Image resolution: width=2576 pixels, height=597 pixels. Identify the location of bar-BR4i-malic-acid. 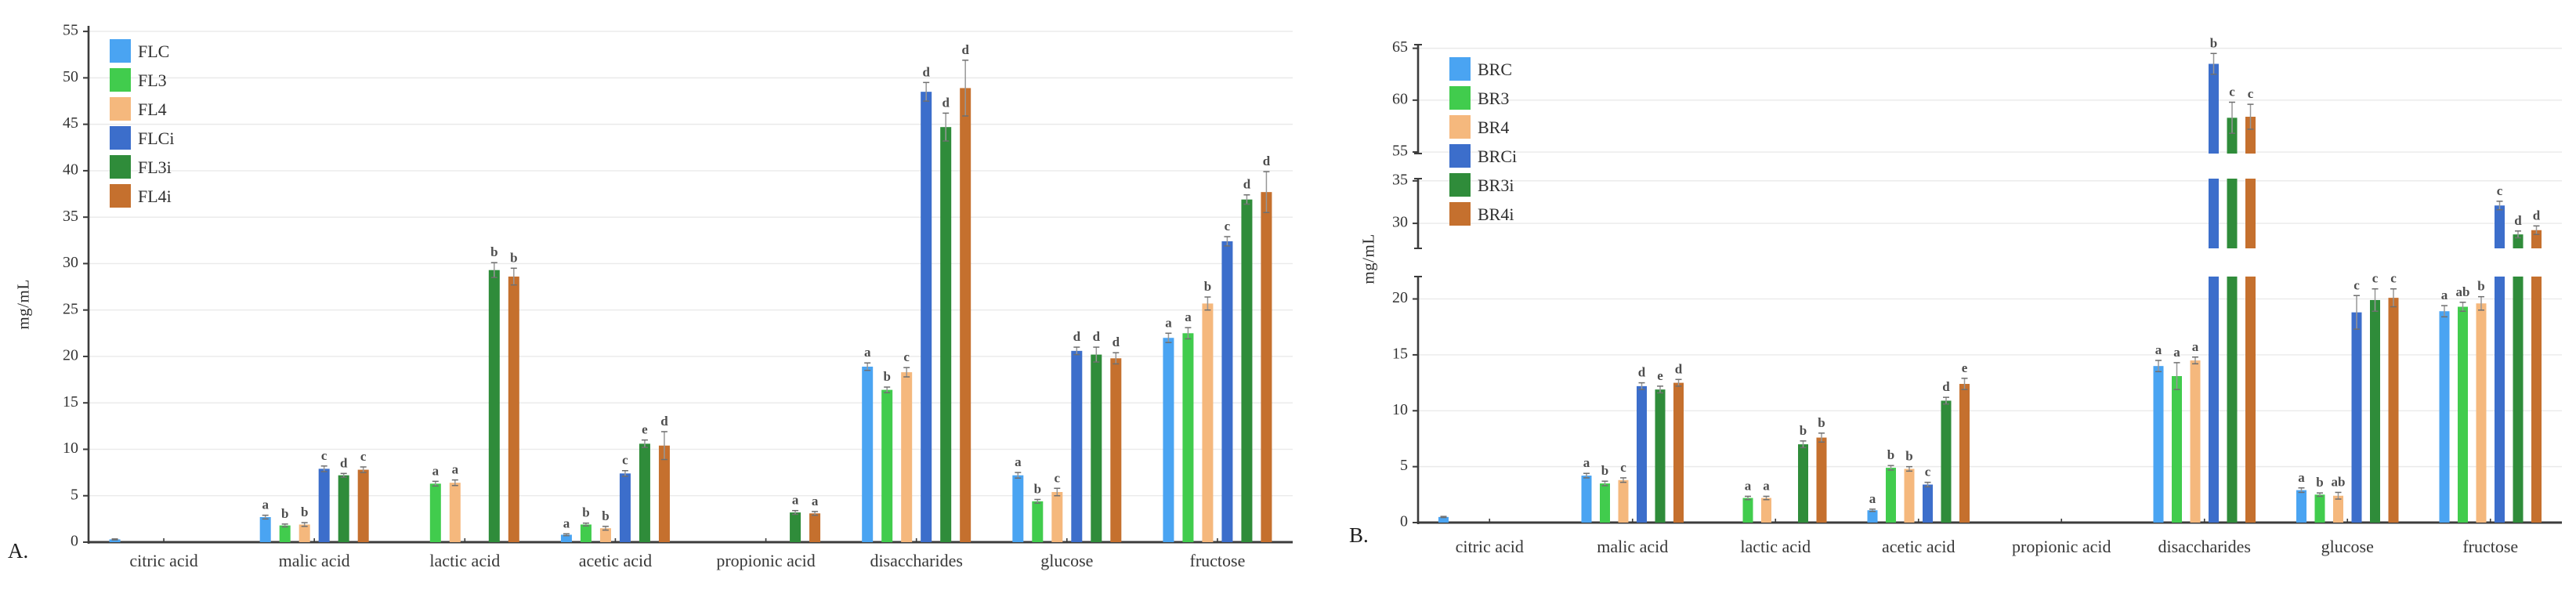
(1679, 452).